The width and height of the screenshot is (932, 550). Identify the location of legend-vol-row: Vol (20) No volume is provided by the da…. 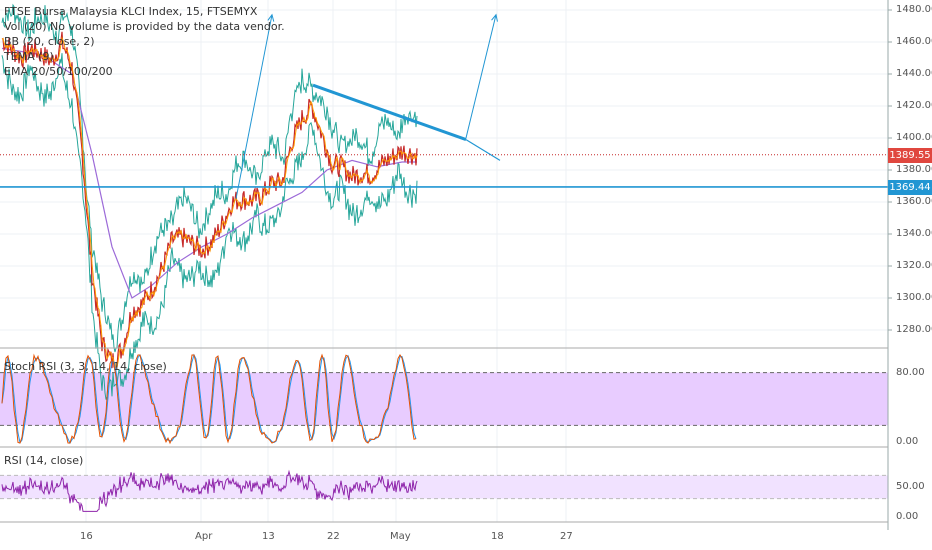
(144, 26).